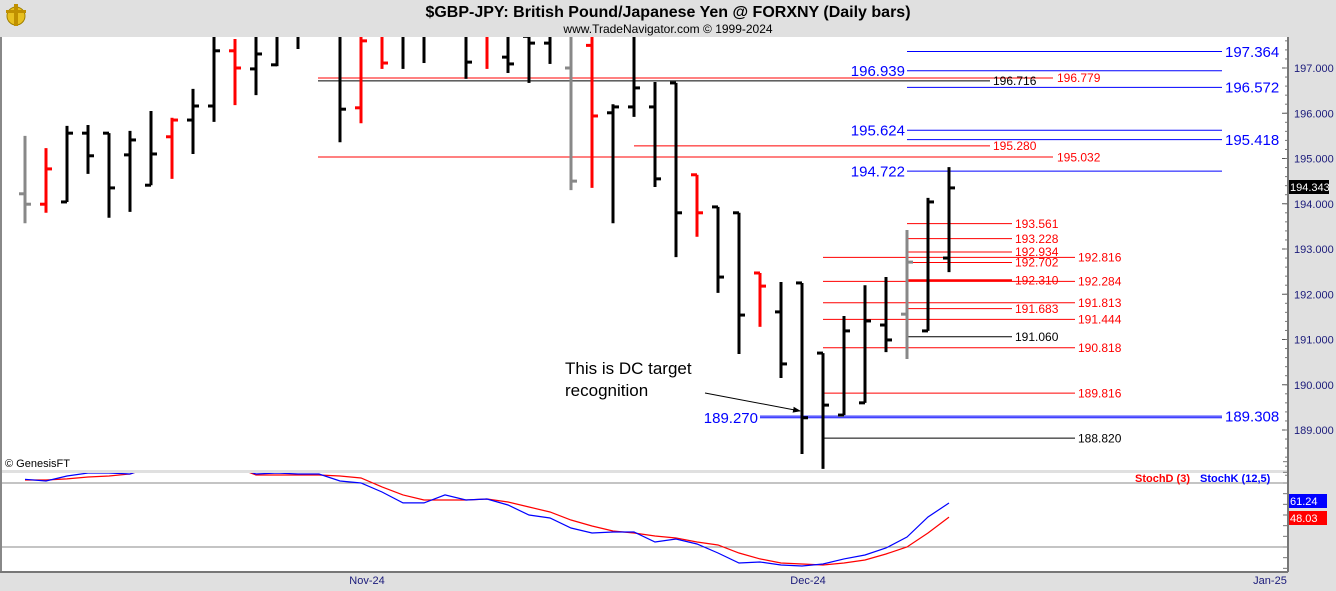 The height and width of the screenshot is (591, 1336). What do you see at coordinates (1314, 295) in the screenshot?
I see `price-tick-label: 192.000` at bounding box center [1314, 295].